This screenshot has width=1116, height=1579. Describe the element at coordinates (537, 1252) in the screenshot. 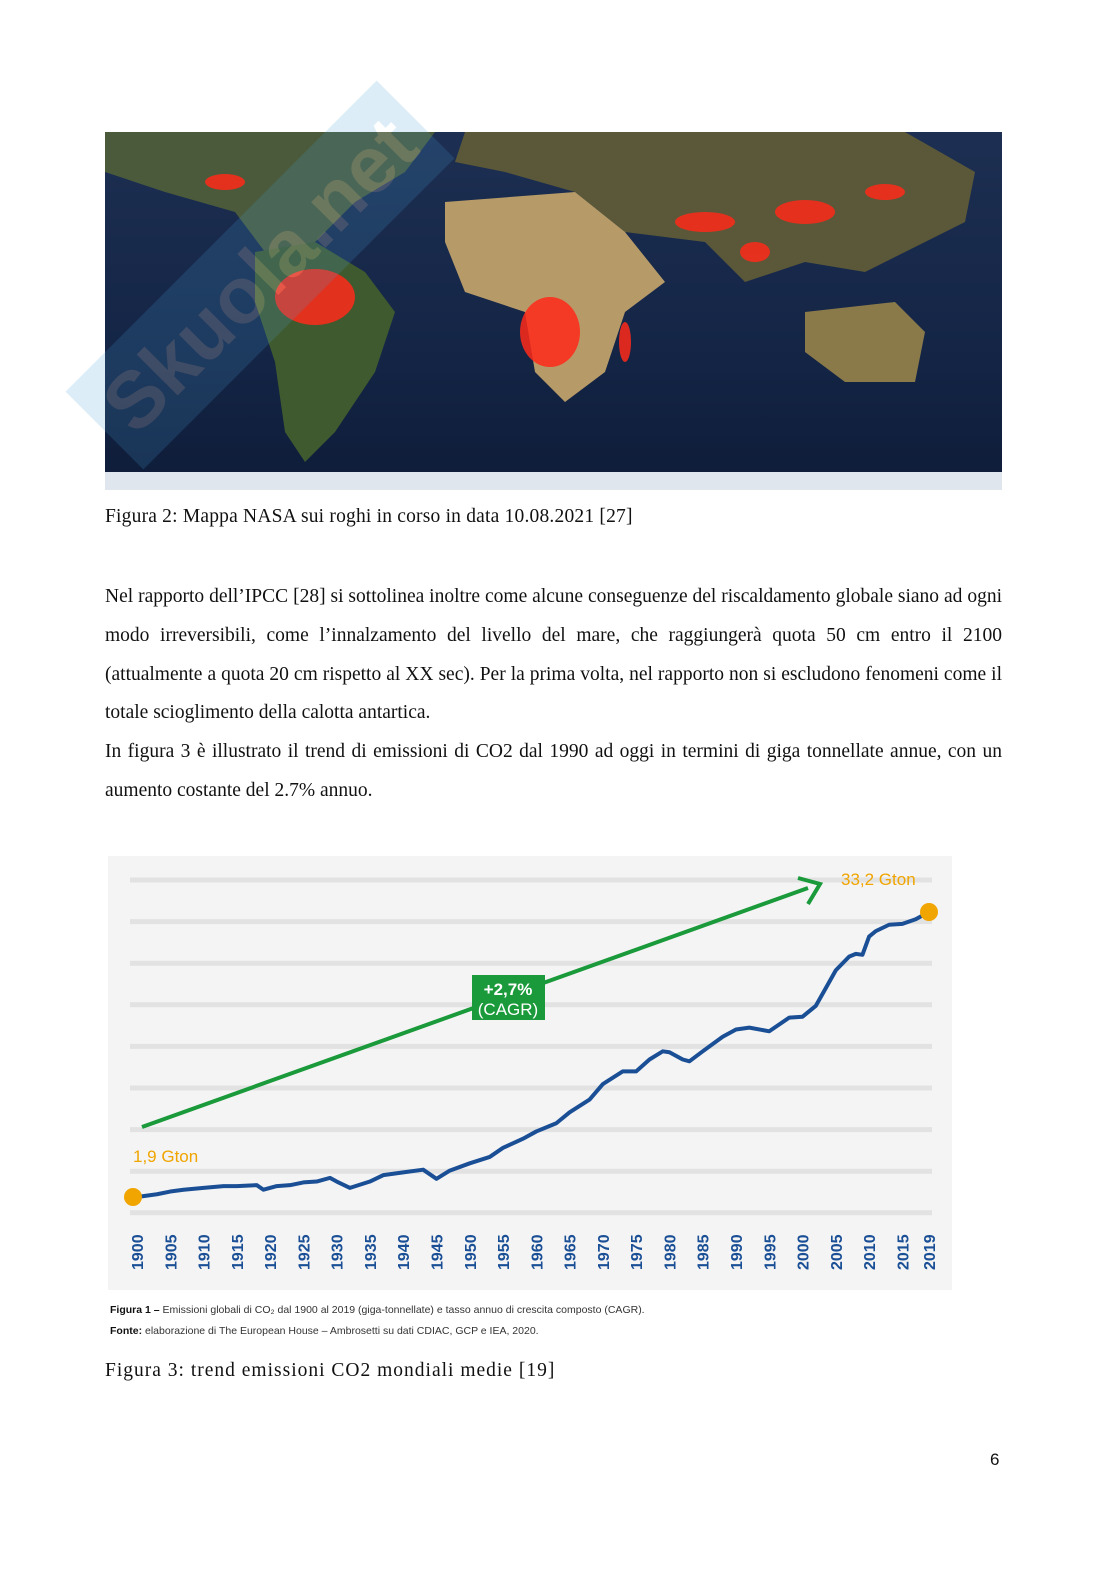

I see `x-tick-label: 1960` at that location.